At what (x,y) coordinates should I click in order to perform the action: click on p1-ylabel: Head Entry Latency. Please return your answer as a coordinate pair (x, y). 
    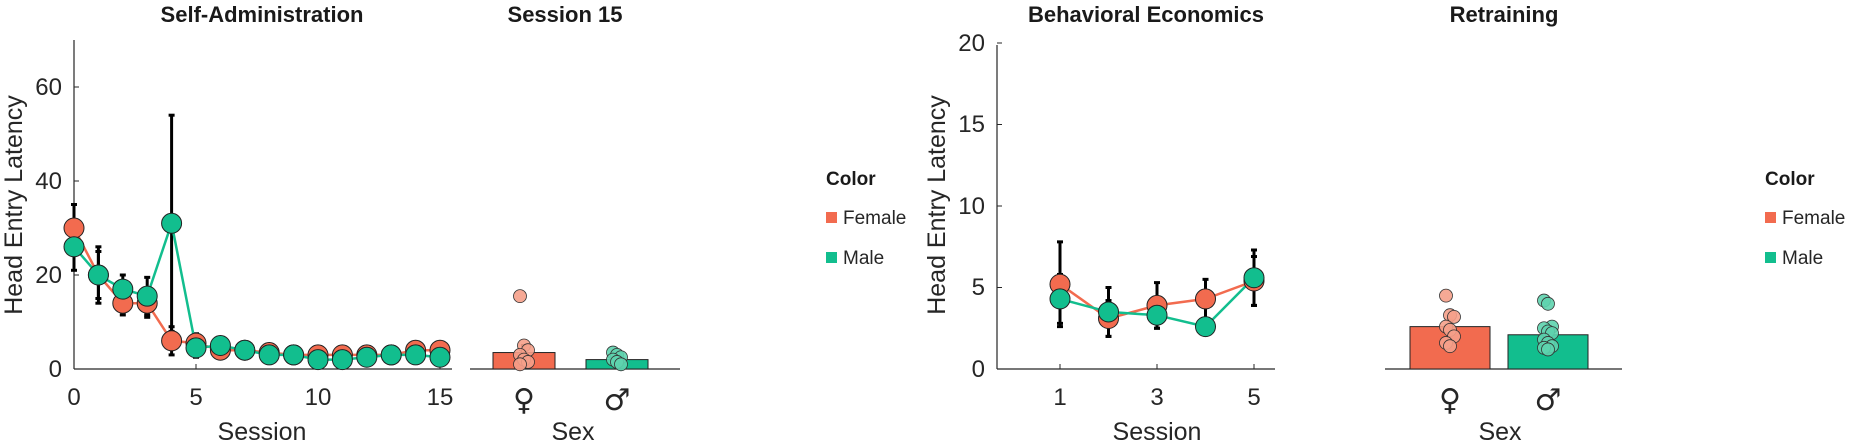
    Looking at the image, I should click on (14, 205).